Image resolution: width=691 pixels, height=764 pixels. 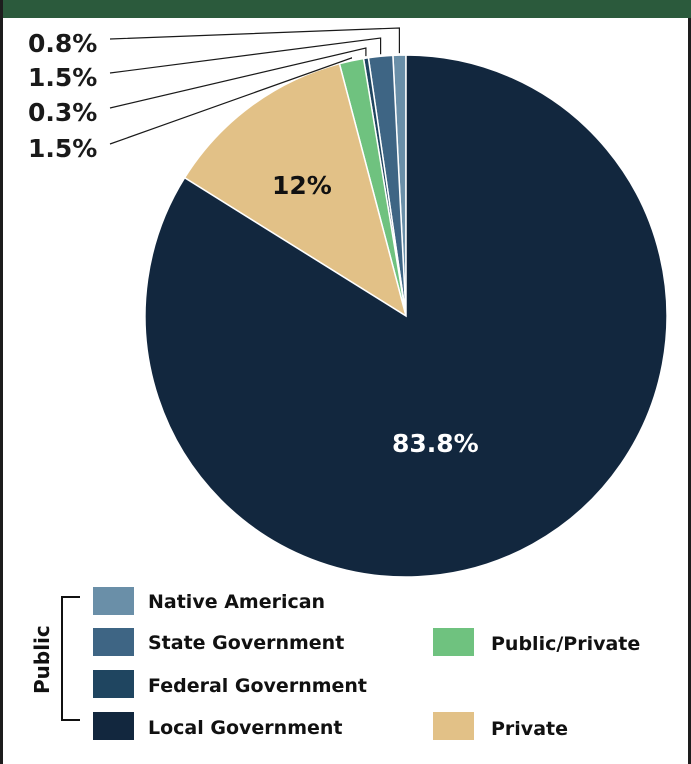 I want to click on legend-label-local-government: Local Government, so click(x=245, y=728).